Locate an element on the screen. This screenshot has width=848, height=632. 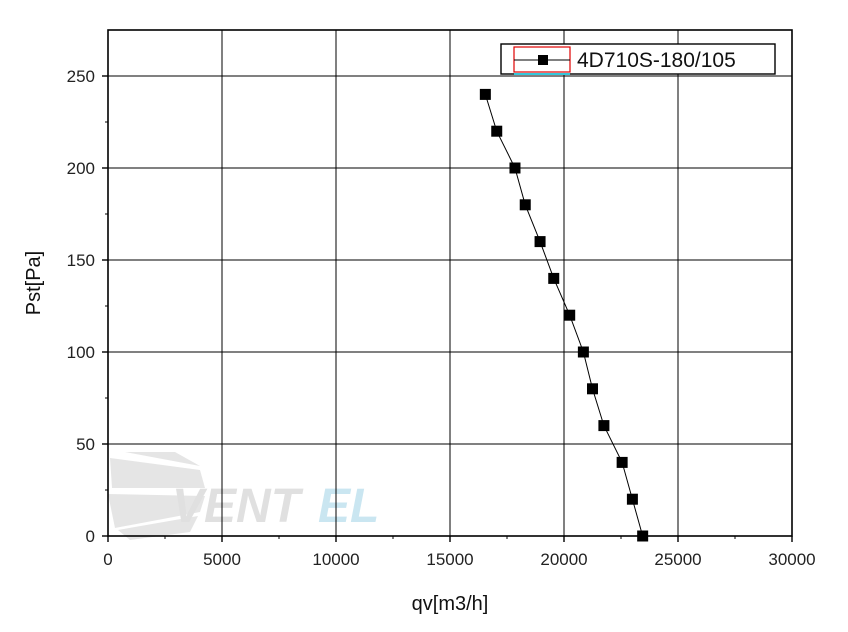
x-axis-title: qv[m3/h] is located at coordinates (450, 604).